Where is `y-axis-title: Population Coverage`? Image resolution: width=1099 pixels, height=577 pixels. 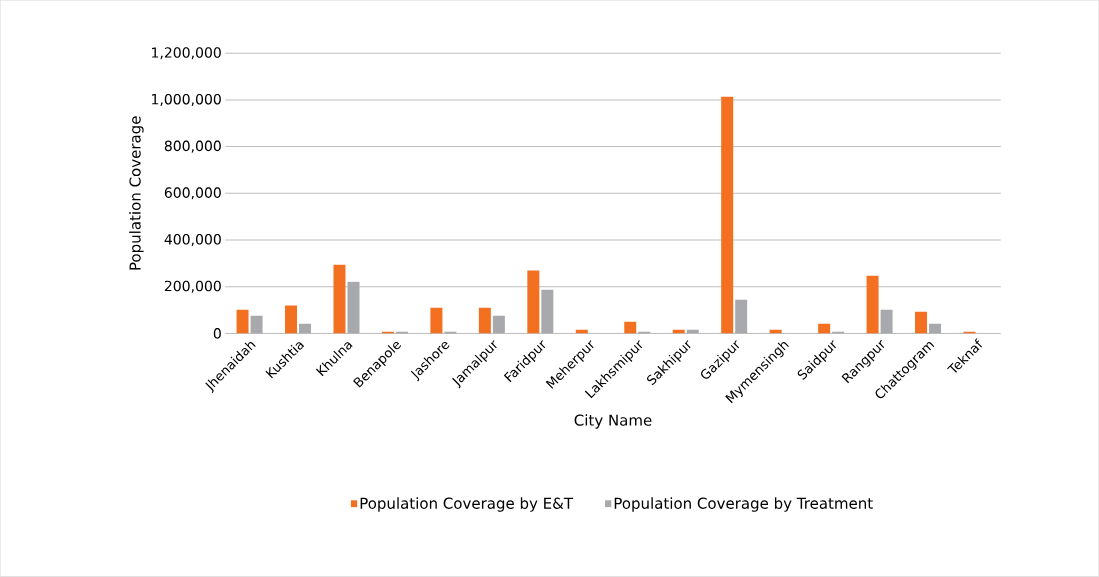 y-axis-title: Population Coverage is located at coordinates (136, 193).